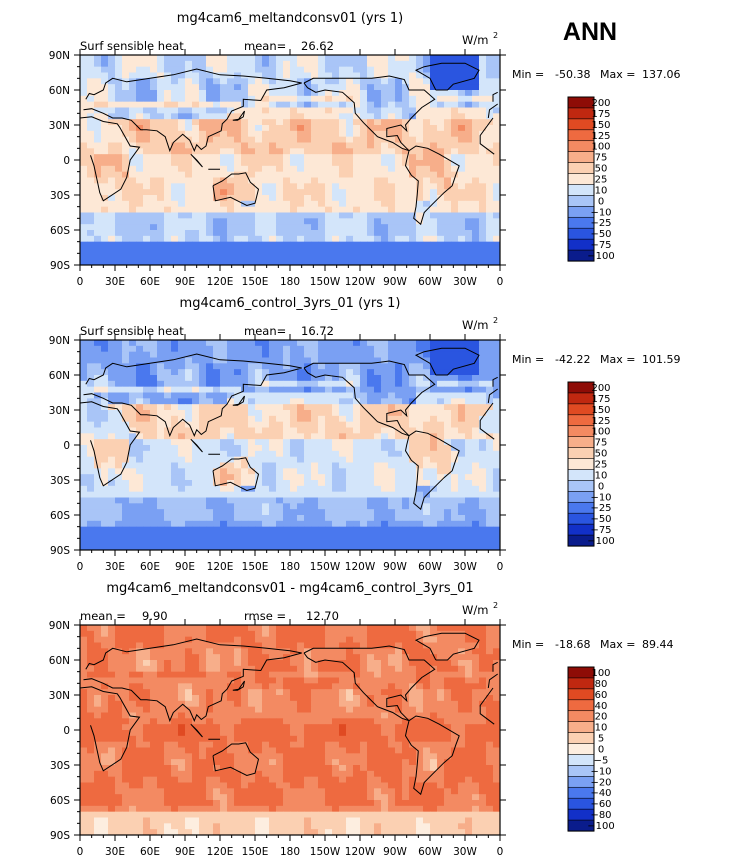 This screenshot has height=865, width=732. I want to click on colorbar-label: −10, so click(600, 212).